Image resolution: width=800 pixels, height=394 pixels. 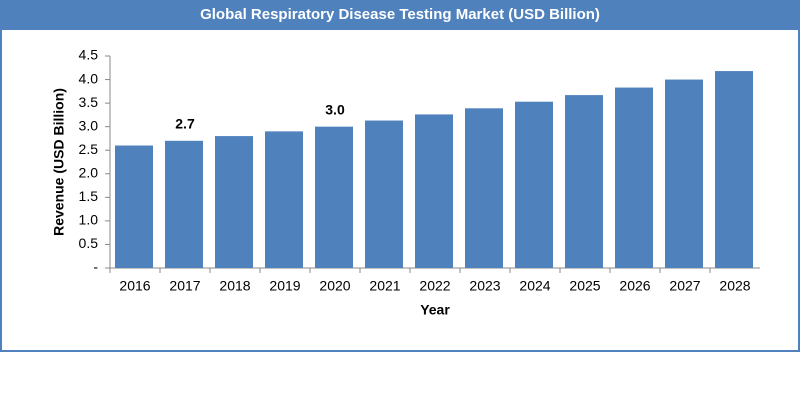 I want to click on x-axis-title: Year, so click(x=435, y=310).